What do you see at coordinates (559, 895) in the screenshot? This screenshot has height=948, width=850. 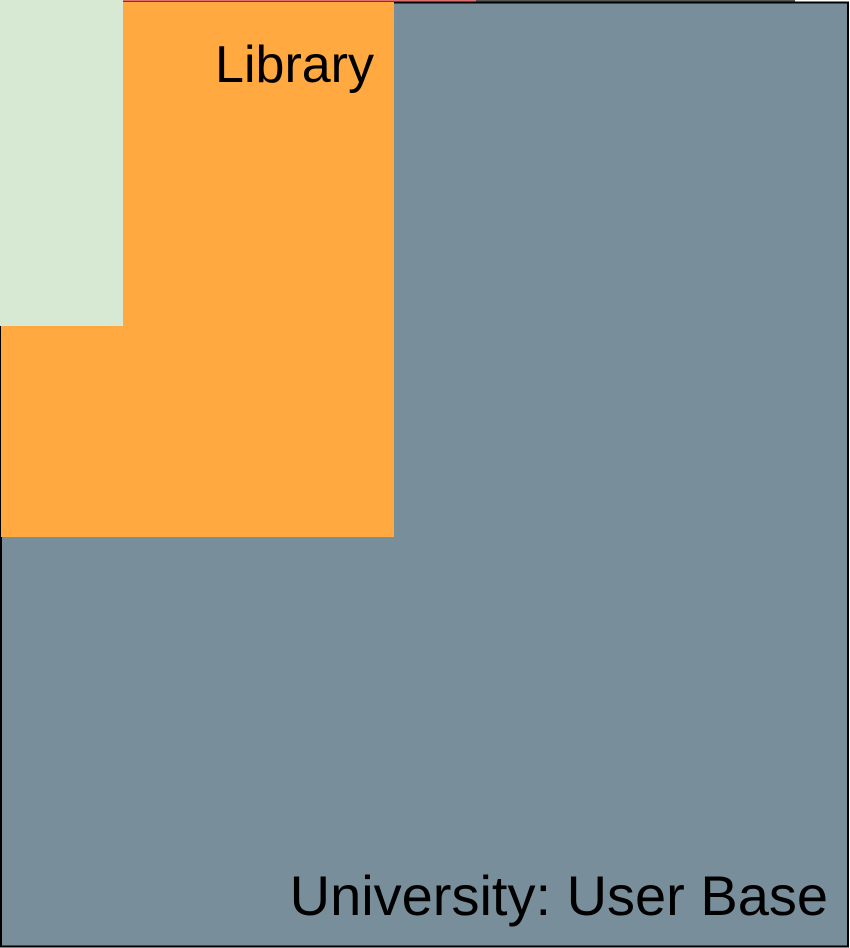 I see `university-label: University: User Base` at bounding box center [559, 895].